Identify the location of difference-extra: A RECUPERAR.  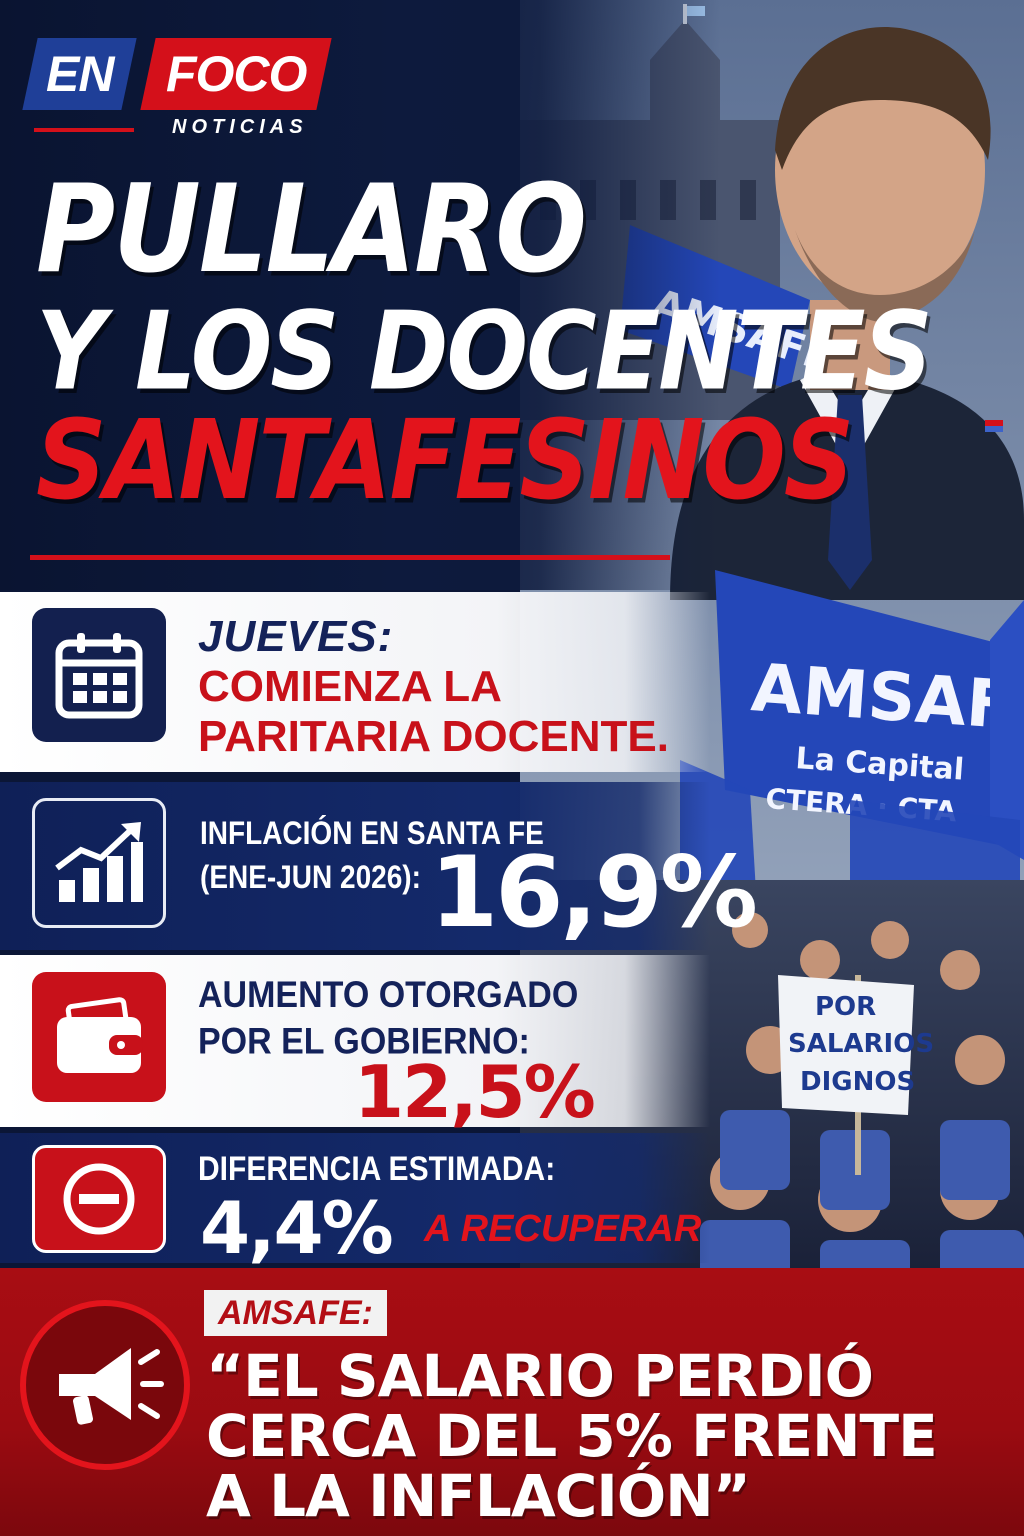
(563, 1229).